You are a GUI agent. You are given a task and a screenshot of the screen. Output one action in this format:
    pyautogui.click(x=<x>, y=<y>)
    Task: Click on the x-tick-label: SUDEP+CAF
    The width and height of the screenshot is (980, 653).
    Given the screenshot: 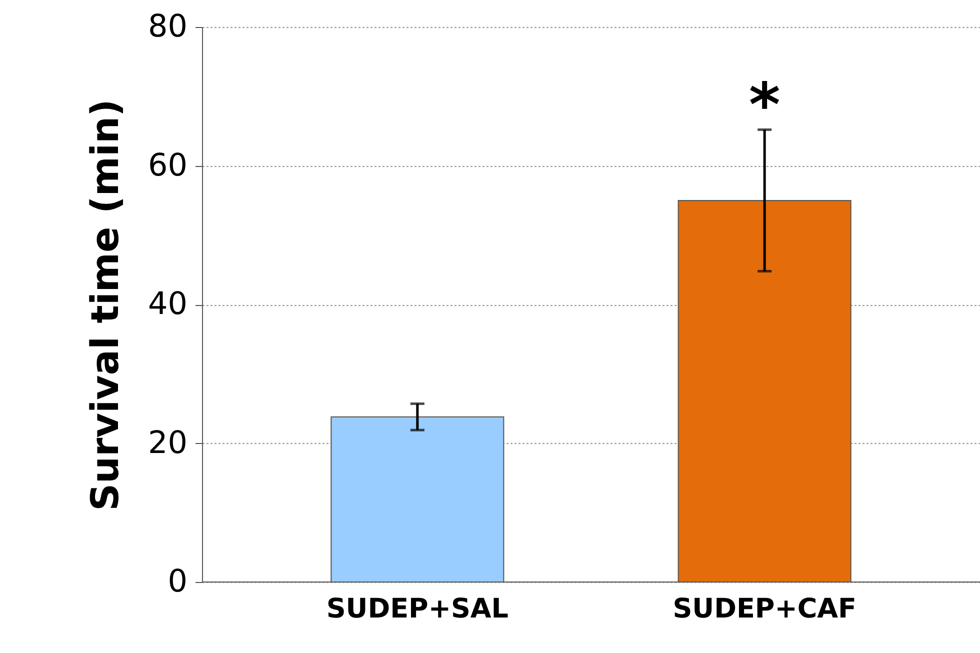 What is the action you would take?
    pyautogui.click(x=764, y=609)
    